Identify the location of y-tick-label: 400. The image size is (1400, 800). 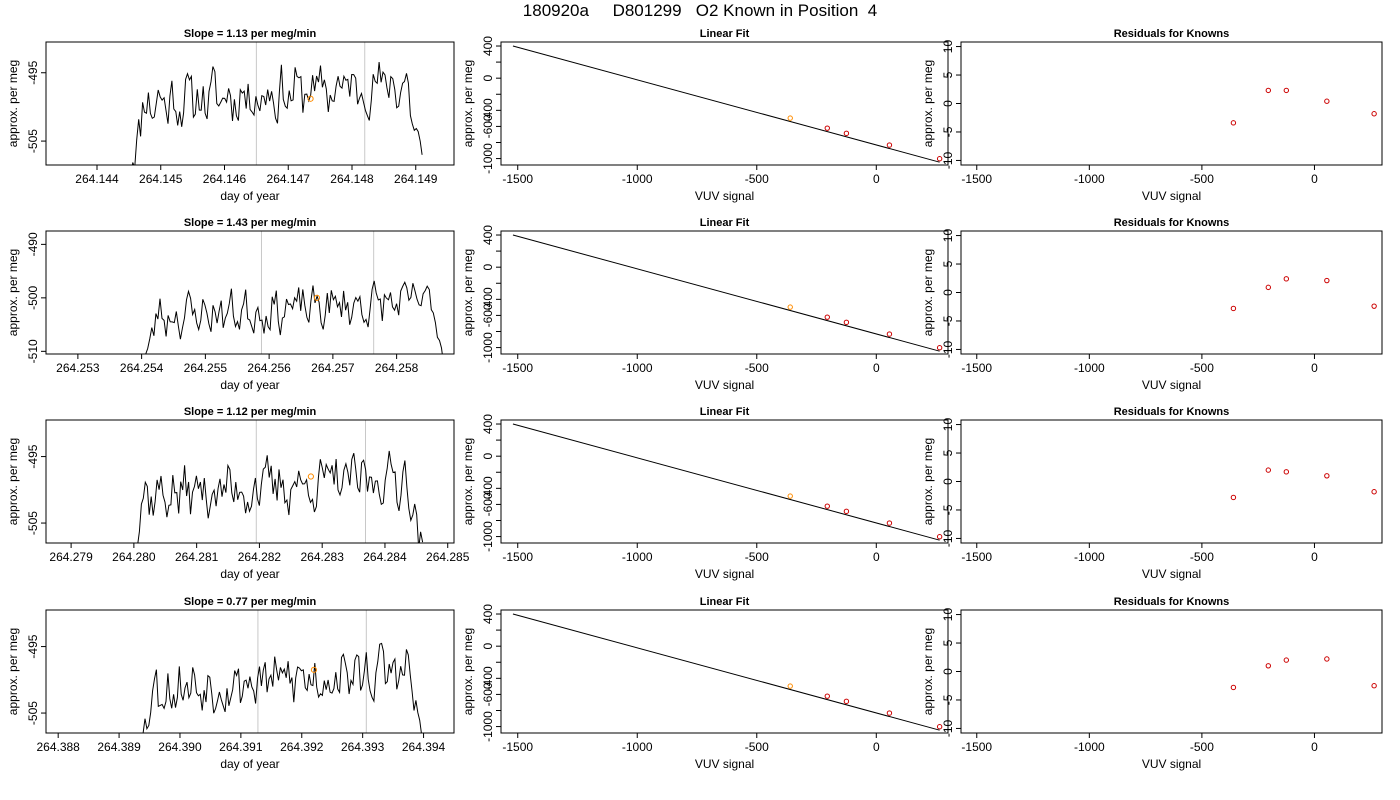
(488, 424).